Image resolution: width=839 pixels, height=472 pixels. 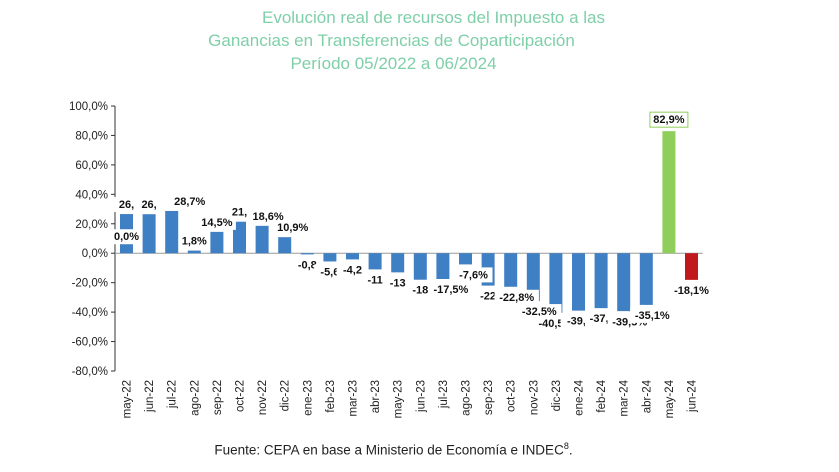 I want to click on data-label-feb-23: -5,6, so click(x=329, y=272).